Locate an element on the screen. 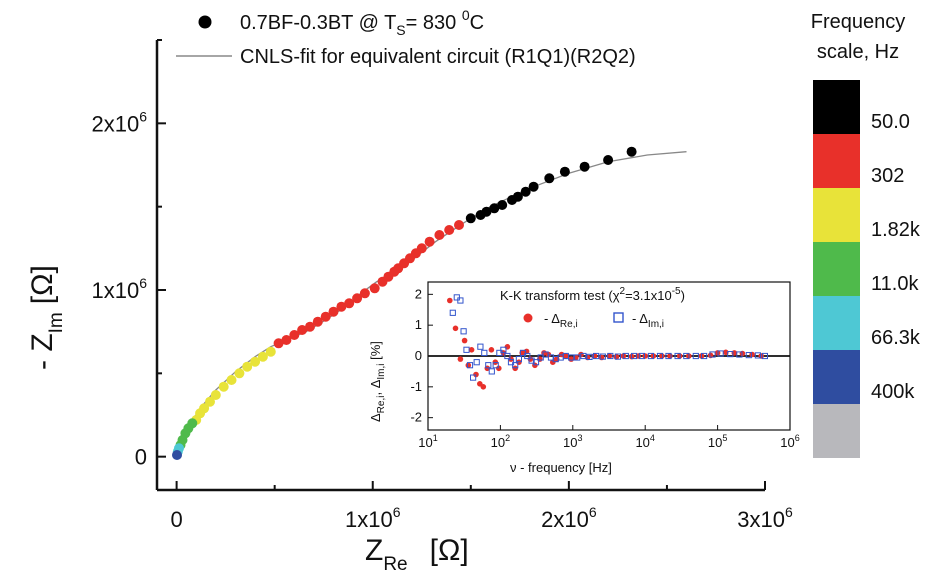 The height and width of the screenshot is (585, 933). inset-x-title: ν - frequency [Hz] is located at coordinates (561, 467).